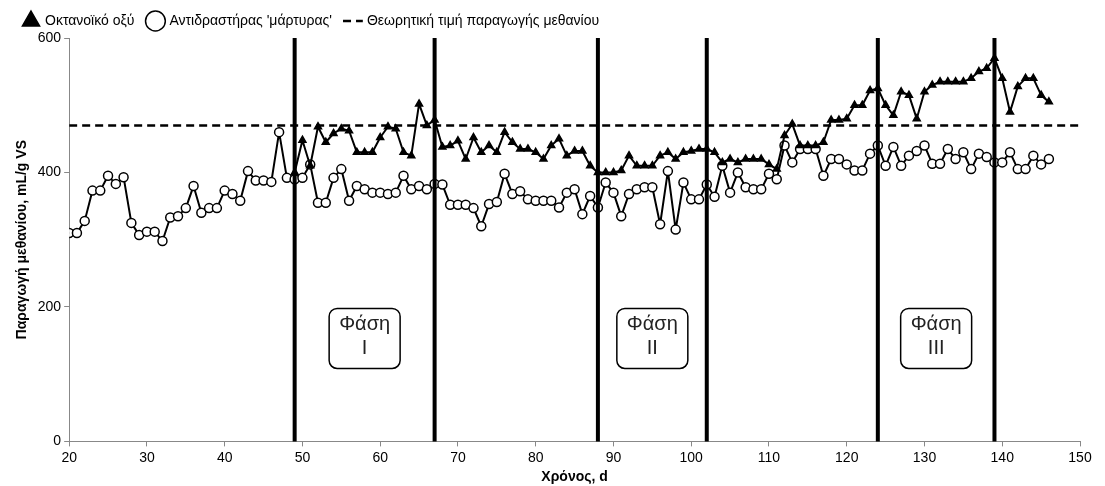 The image size is (1105, 486). I want to click on y-tick-label: 200, so click(49, 305).